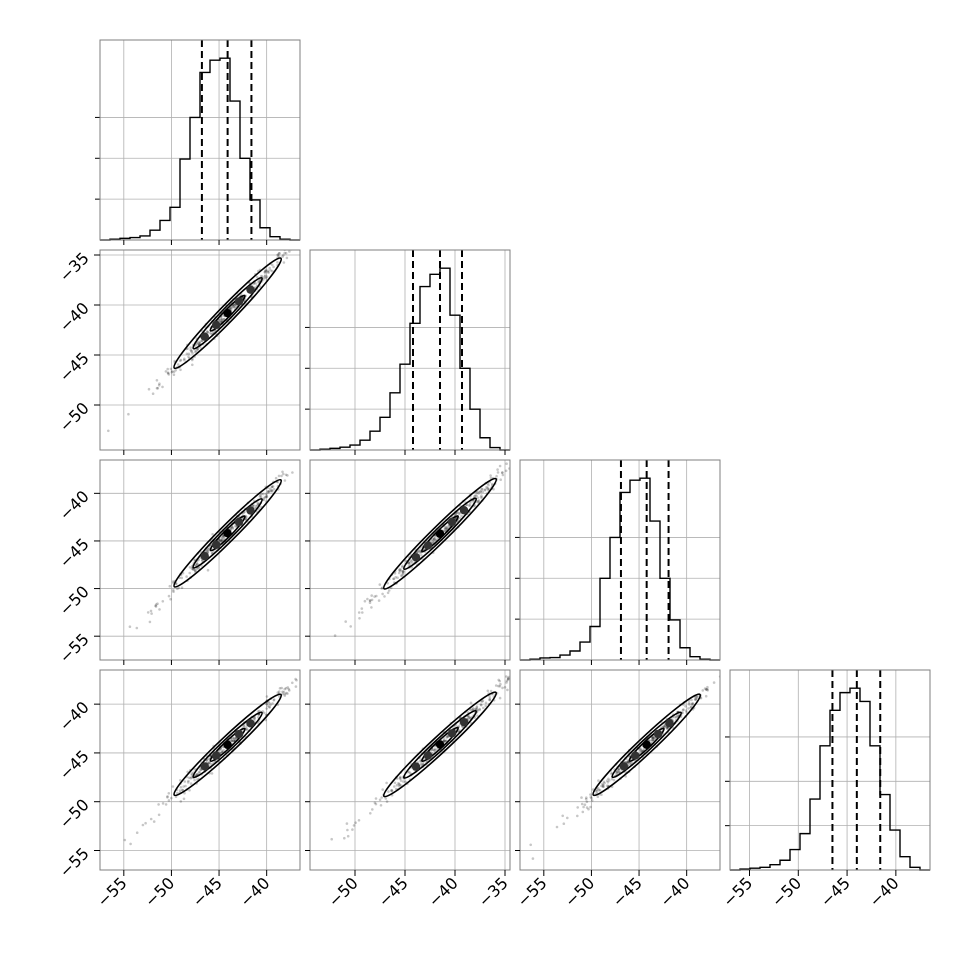  Describe the element at coordinates (74, 266) in the screenshot. I see `y-tick-label: −35` at that location.